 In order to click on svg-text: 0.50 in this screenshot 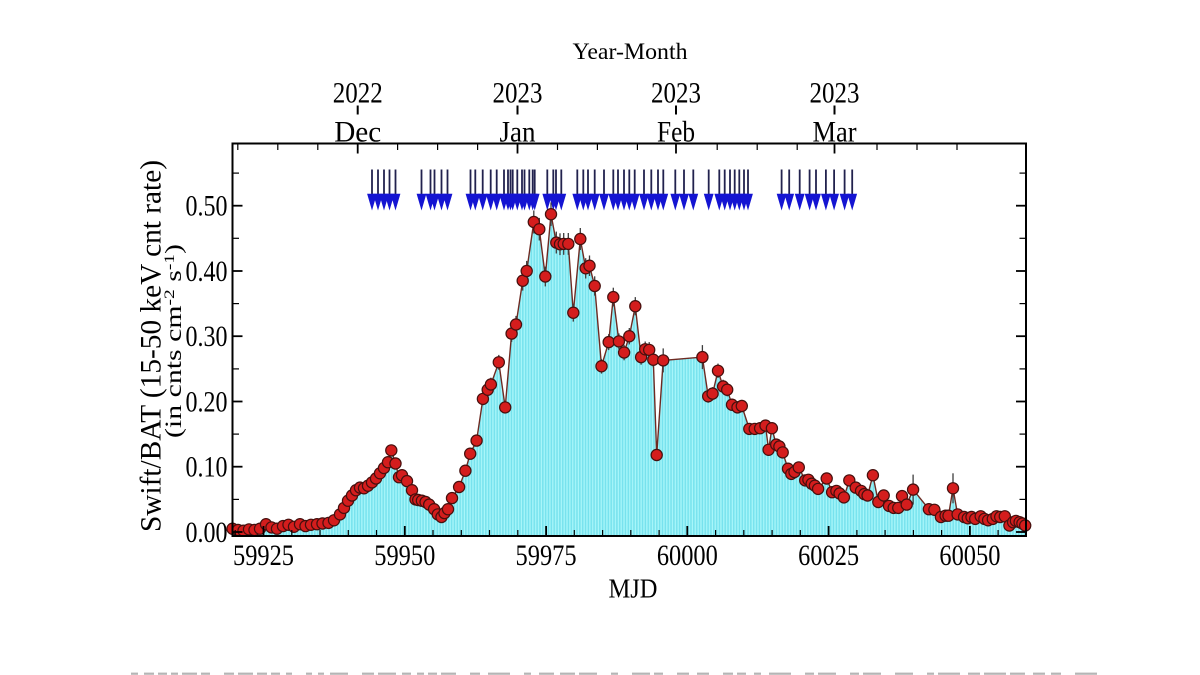, I will do `click(207, 206)`.